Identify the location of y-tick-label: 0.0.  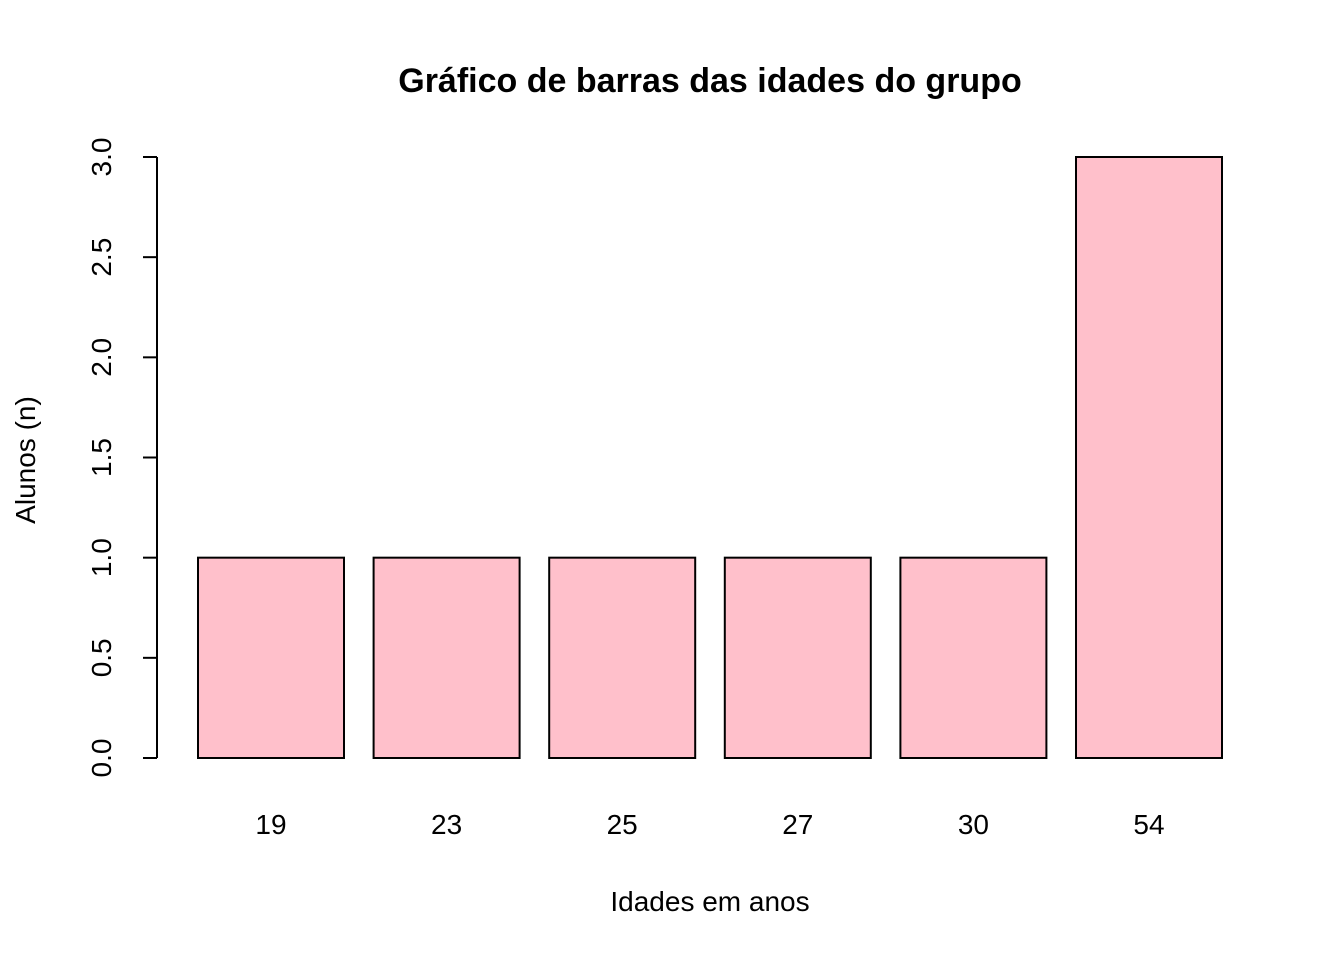
(101, 758).